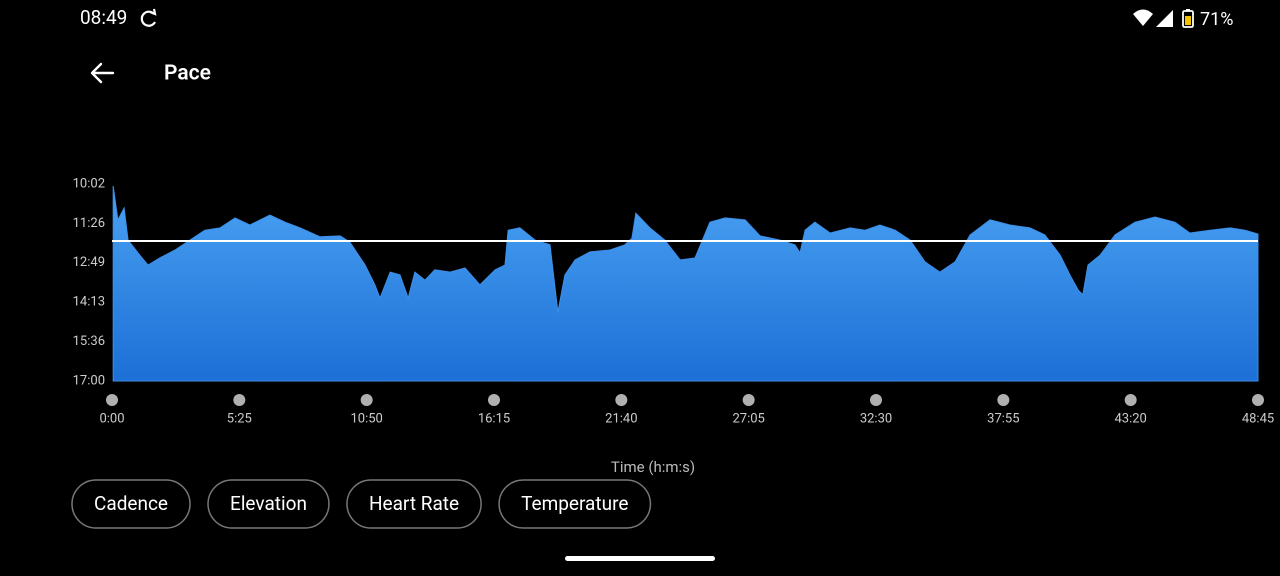 Image resolution: width=1280 pixels, height=576 pixels. Describe the element at coordinates (89, 302) in the screenshot. I see `y-tick-label: 14:13` at that location.